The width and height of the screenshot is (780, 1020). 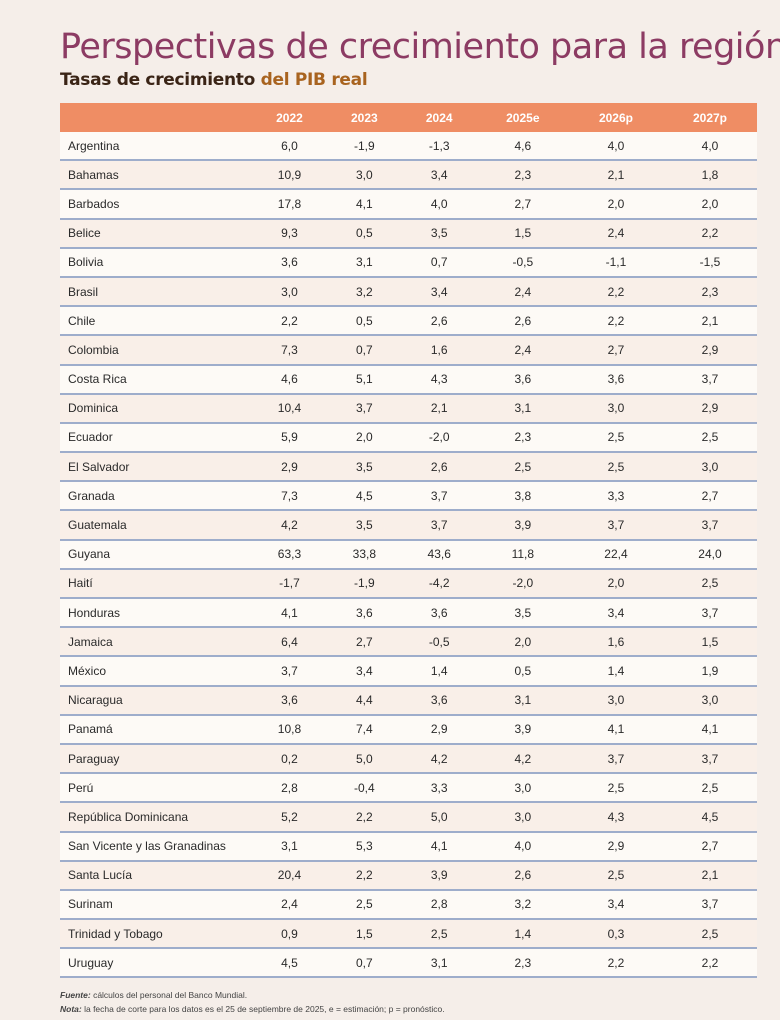 What do you see at coordinates (439, 584) in the screenshot?
I see `growth-value: -4,2` at bounding box center [439, 584].